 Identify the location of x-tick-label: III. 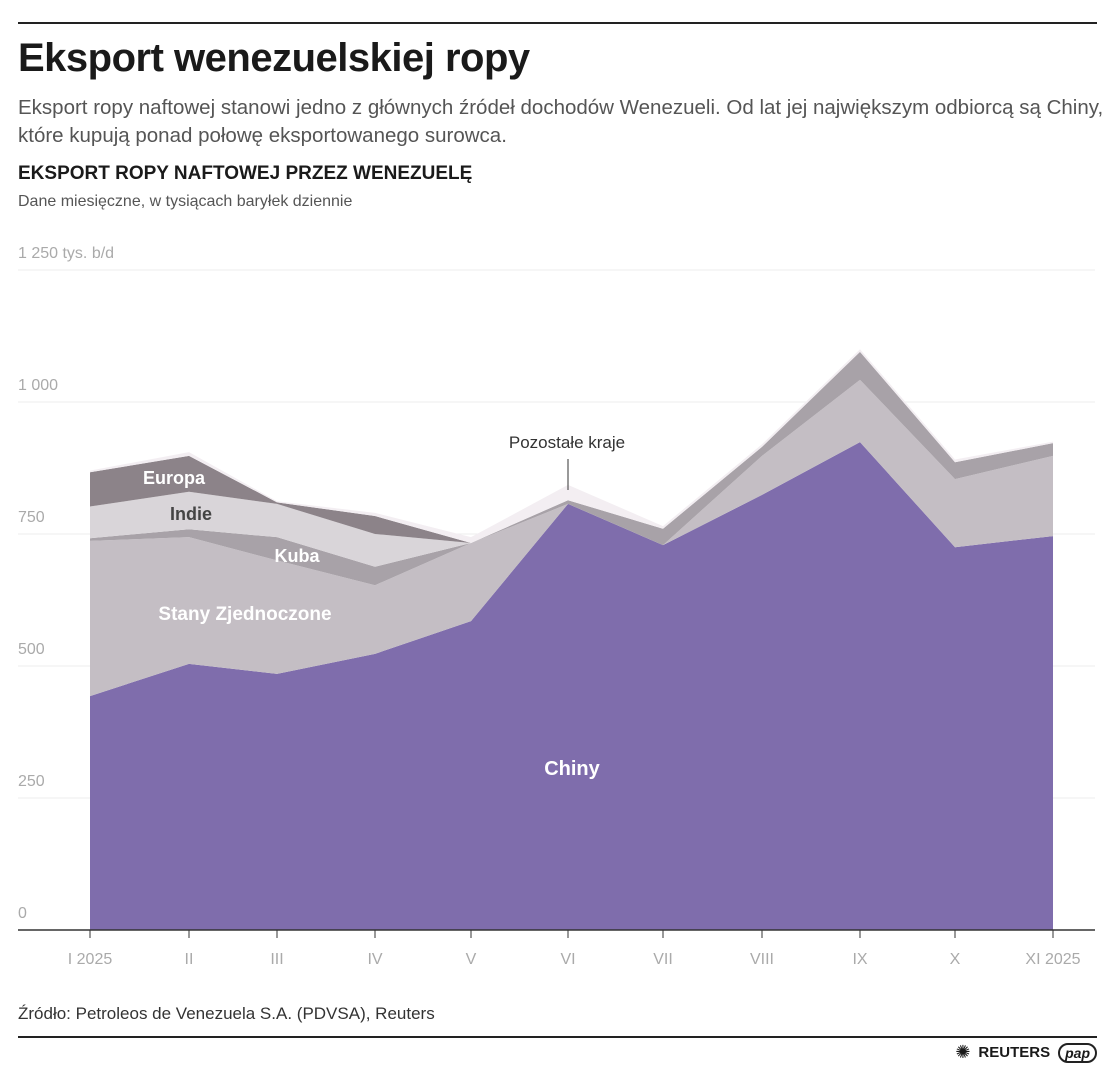
(276, 959).